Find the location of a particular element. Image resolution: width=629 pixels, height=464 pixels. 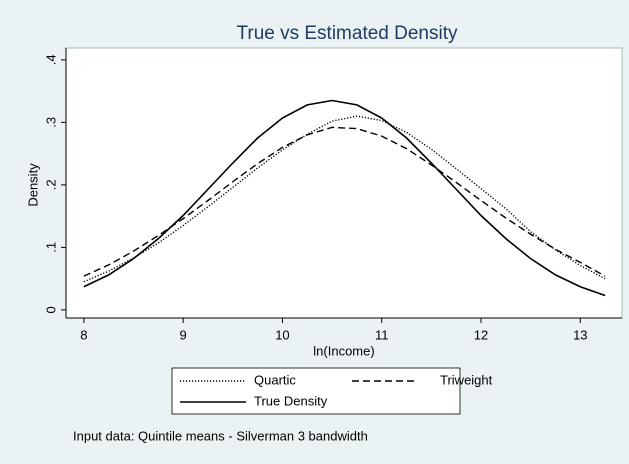

x-tick-label: 13 is located at coordinates (580, 334).